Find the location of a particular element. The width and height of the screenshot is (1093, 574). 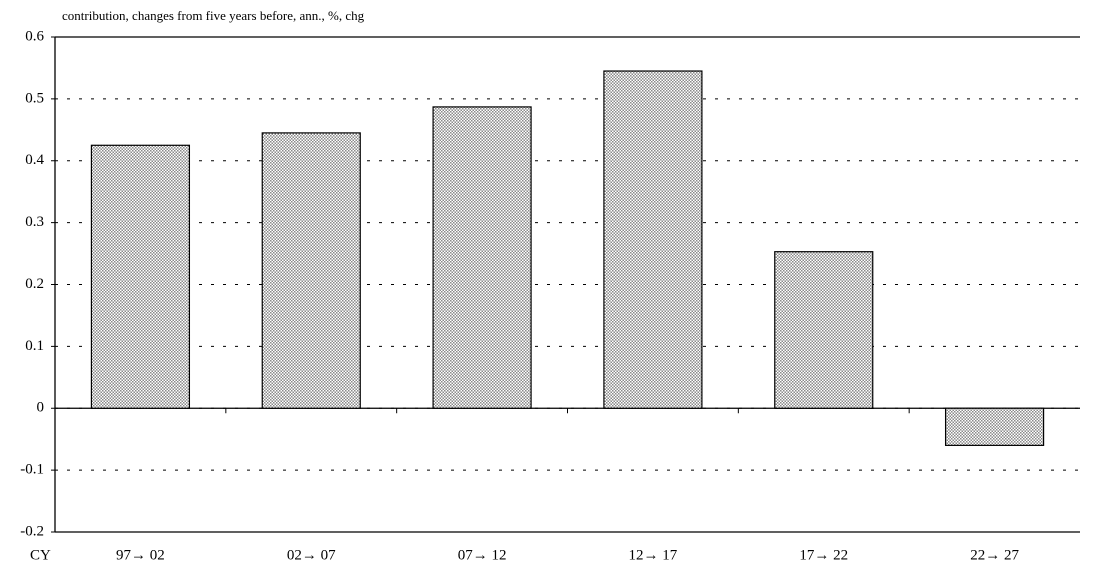

y-tick-label: 0.6 is located at coordinates (34, 36).